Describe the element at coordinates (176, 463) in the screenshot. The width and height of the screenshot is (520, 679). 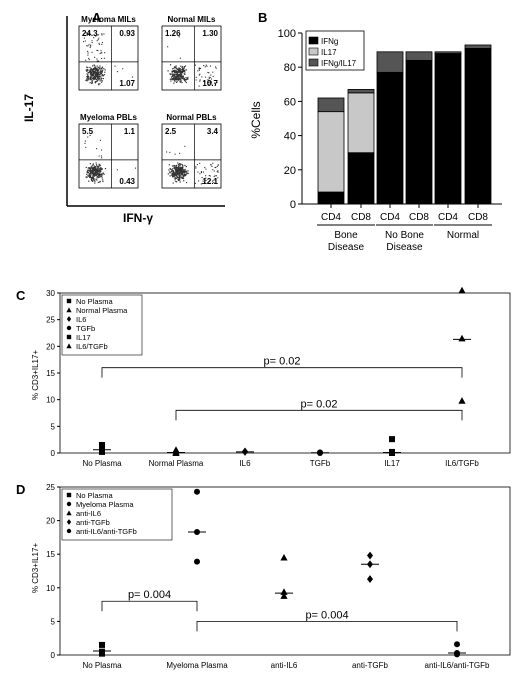
I see `x-category-label: Normal Plasma` at that location.